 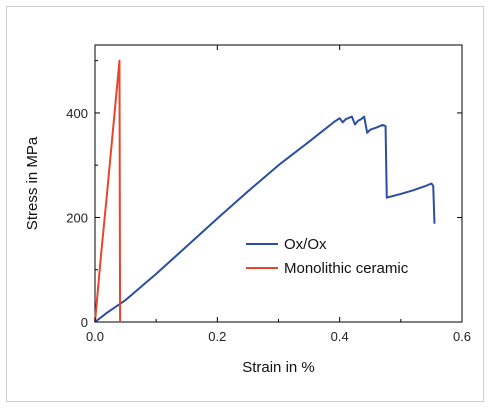 What do you see at coordinates (462, 336) in the screenshot?
I see `x-tick-label: 0.6` at bounding box center [462, 336].